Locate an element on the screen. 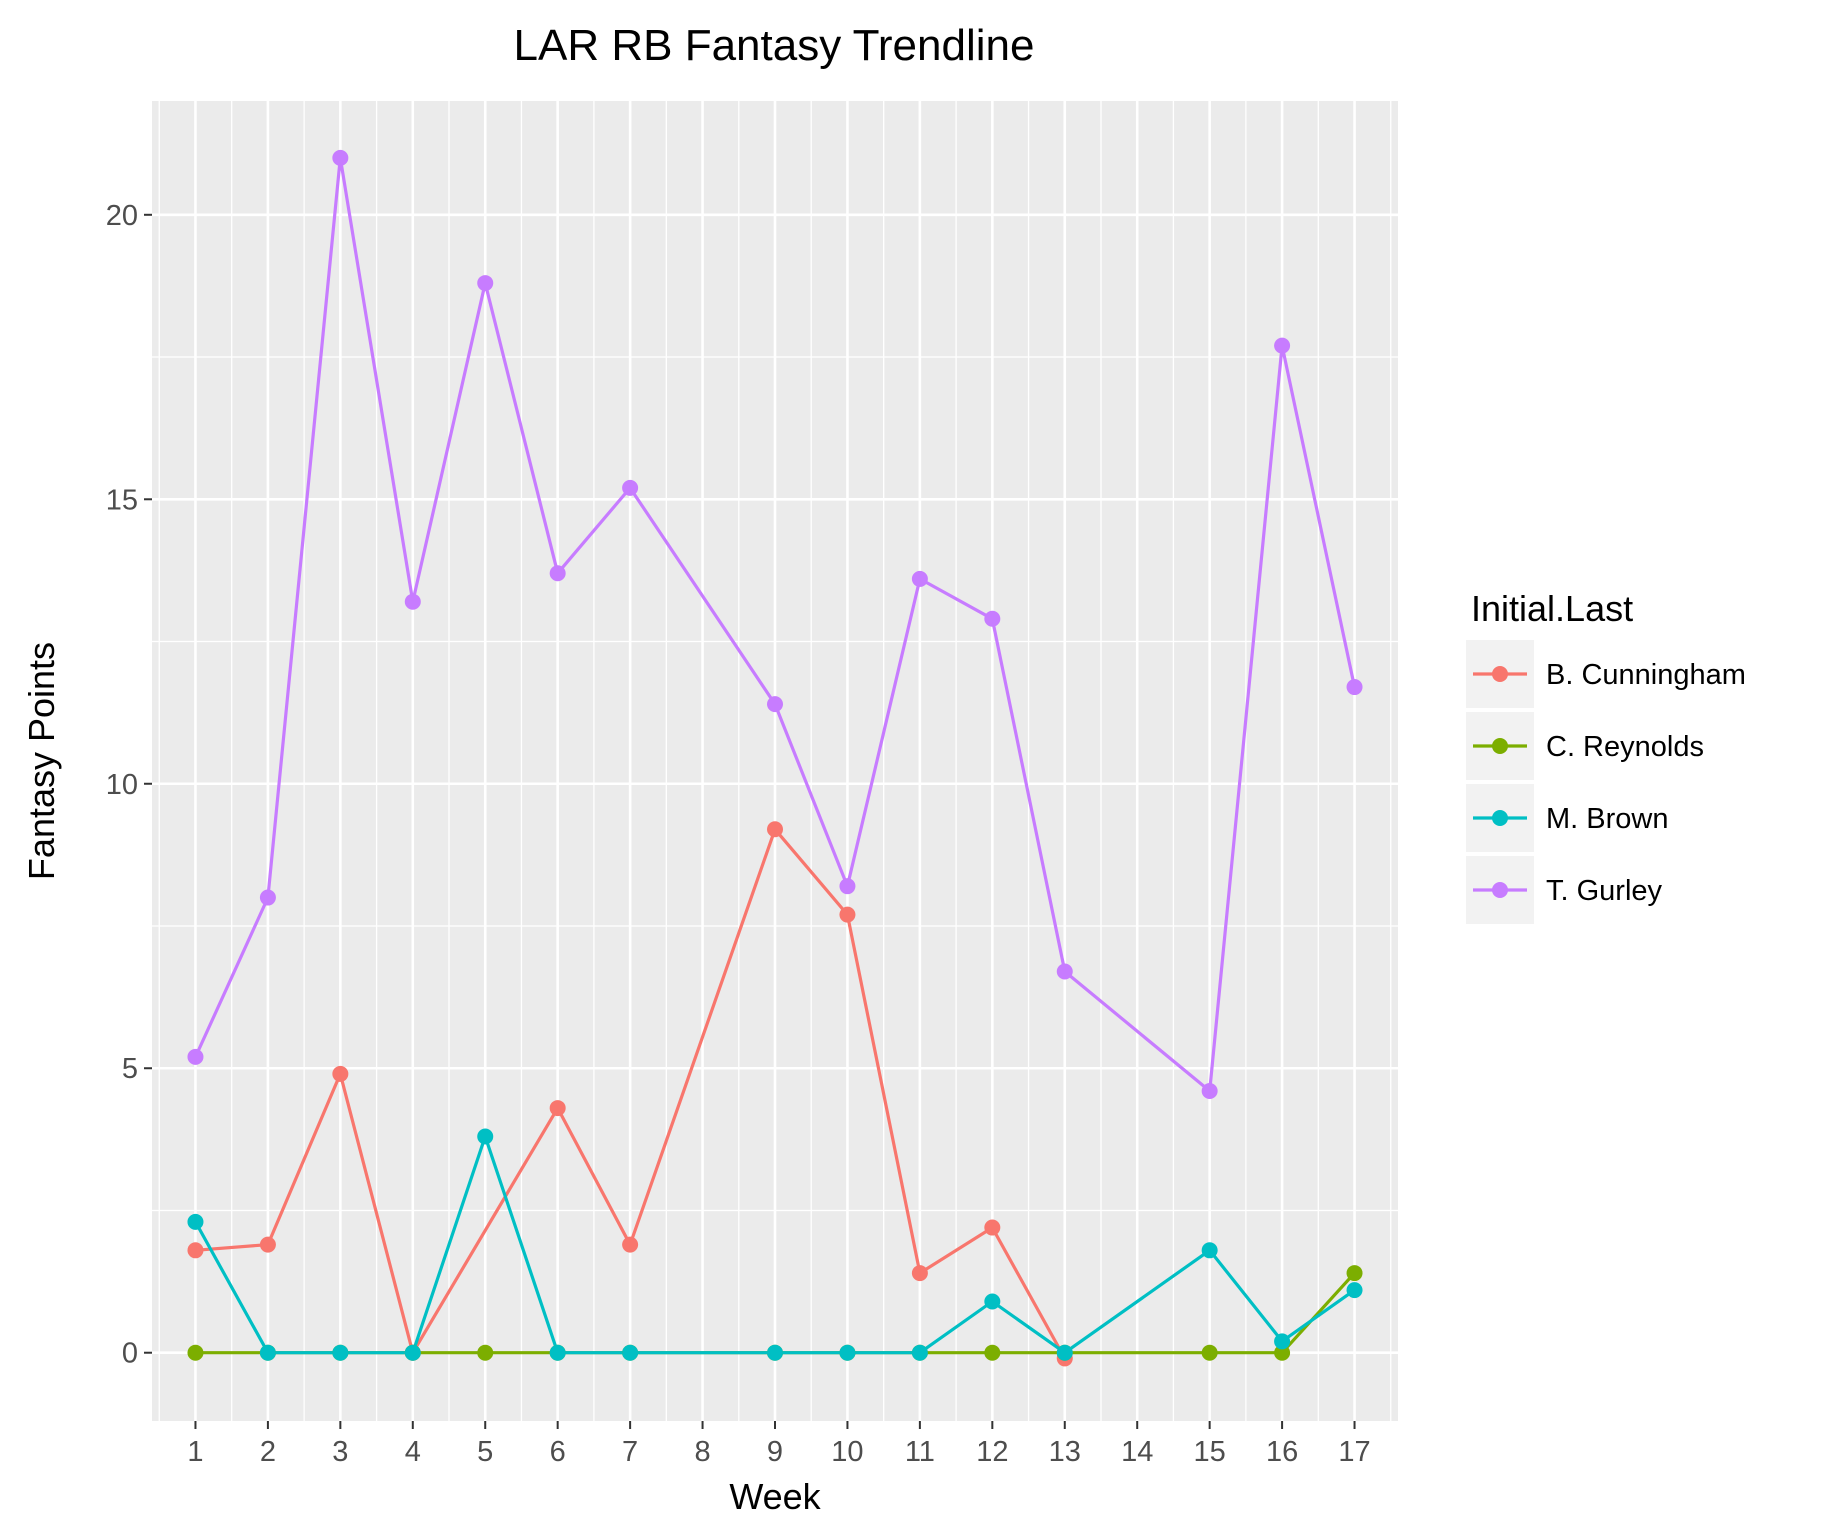 The image size is (1833, 1533). x-tick-label: 13 is located at coordinates (1065, 1452).